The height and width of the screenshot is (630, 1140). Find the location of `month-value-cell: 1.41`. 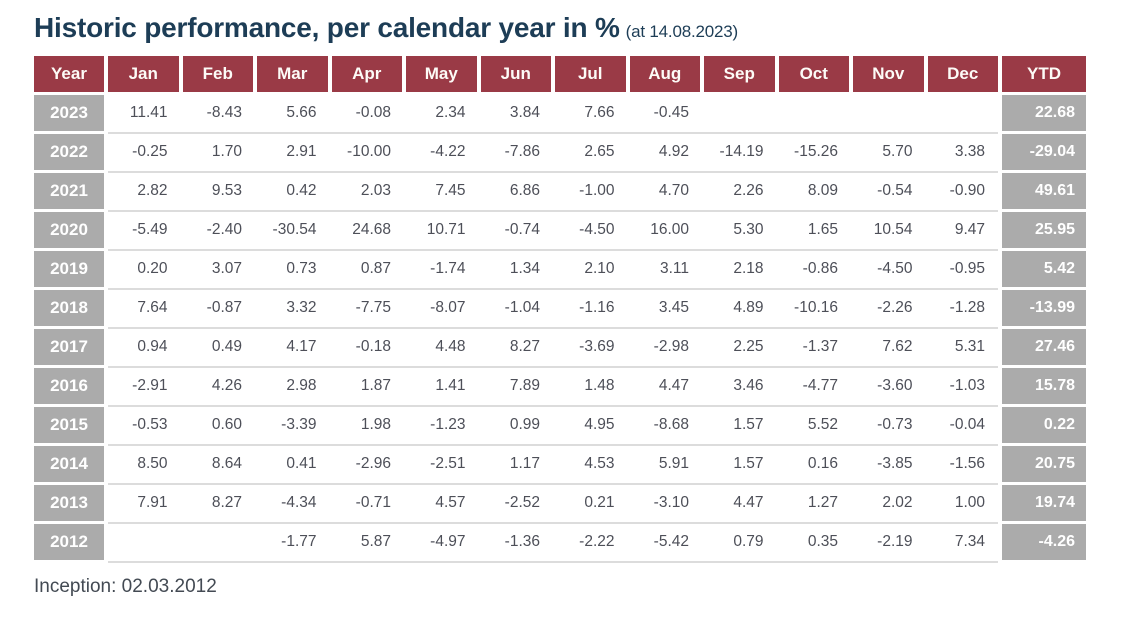

month-value-cell: 1.41 is located at coordinates (441, 386).